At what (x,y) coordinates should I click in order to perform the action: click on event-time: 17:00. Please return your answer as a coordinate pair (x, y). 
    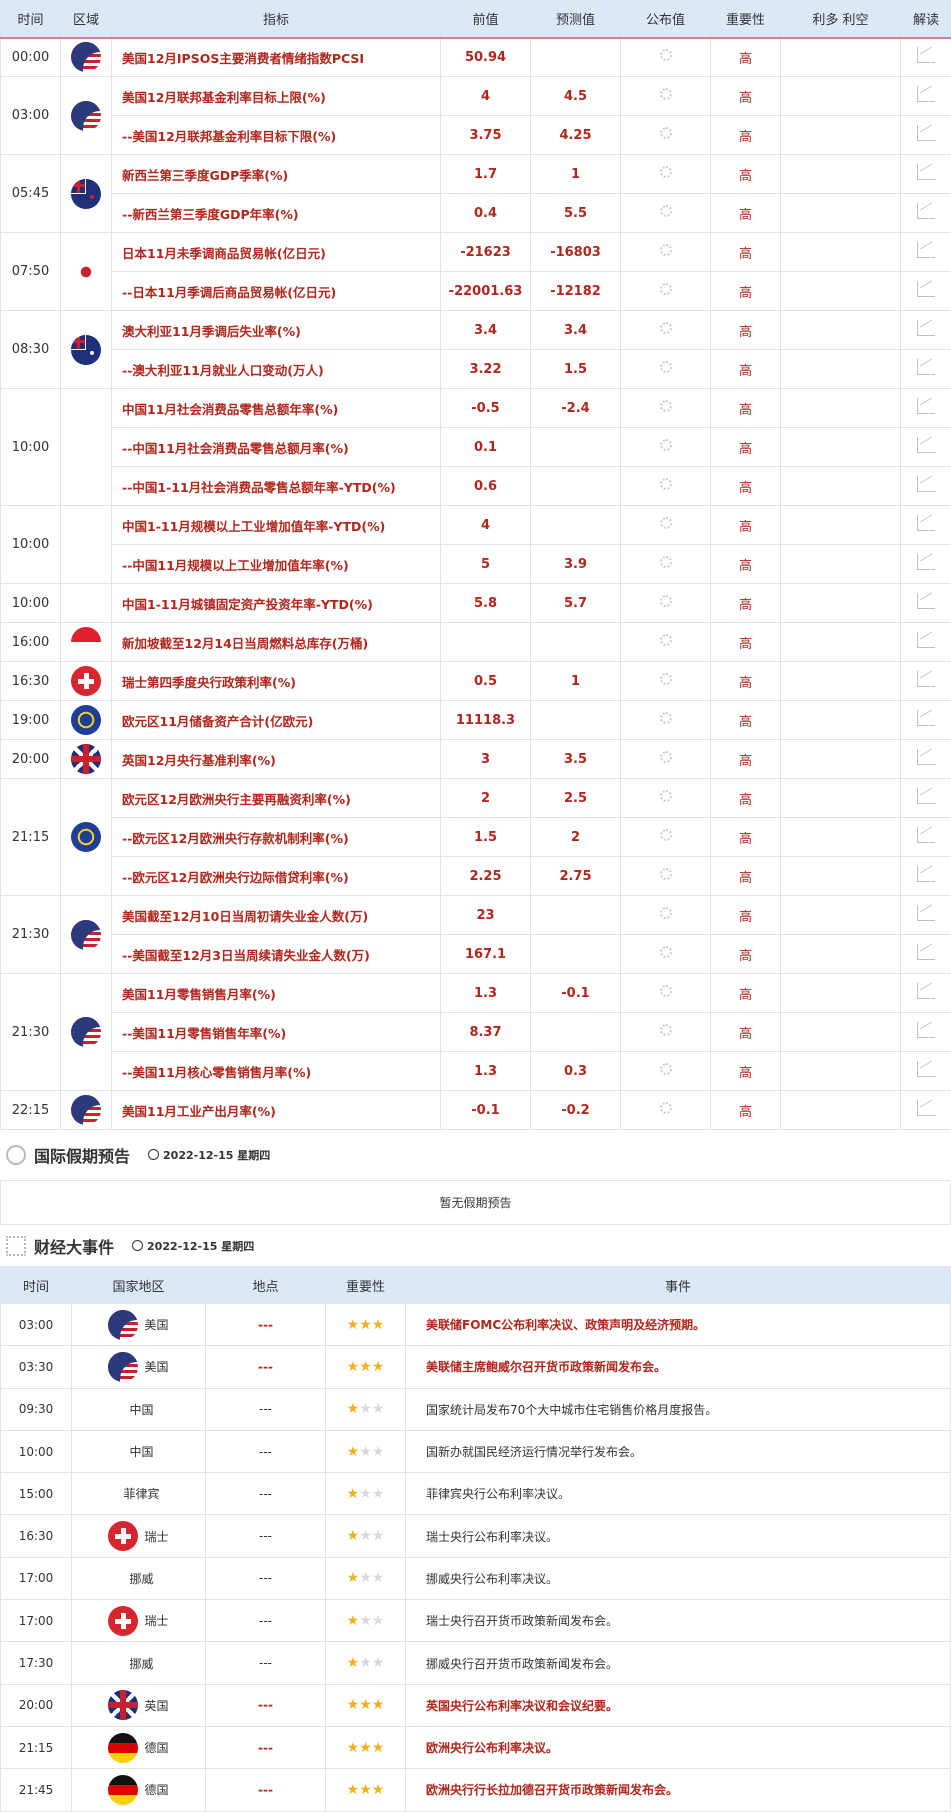
    Looking at the image, I should click on (36, 1621).